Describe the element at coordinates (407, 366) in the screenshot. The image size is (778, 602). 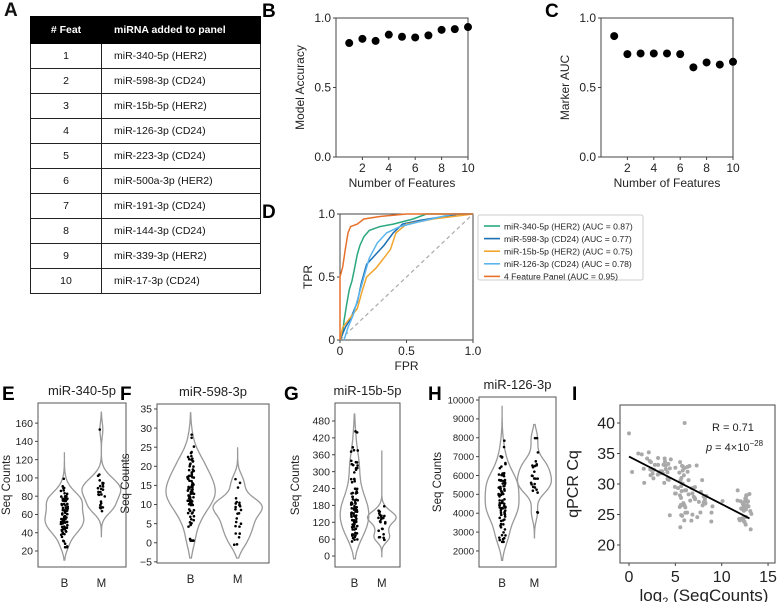
I see `x-axis-label: FPR` at that location.